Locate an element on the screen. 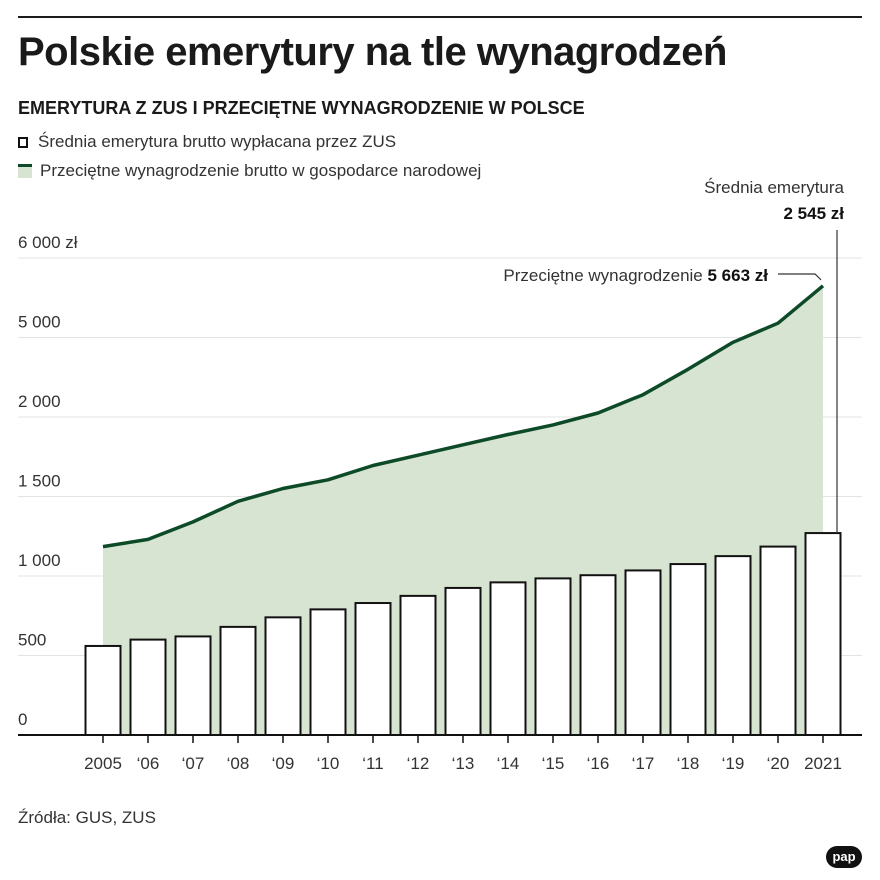 The image size is (880, 880). x-tick-label: ‘07 is located at coordinates (193, 763).